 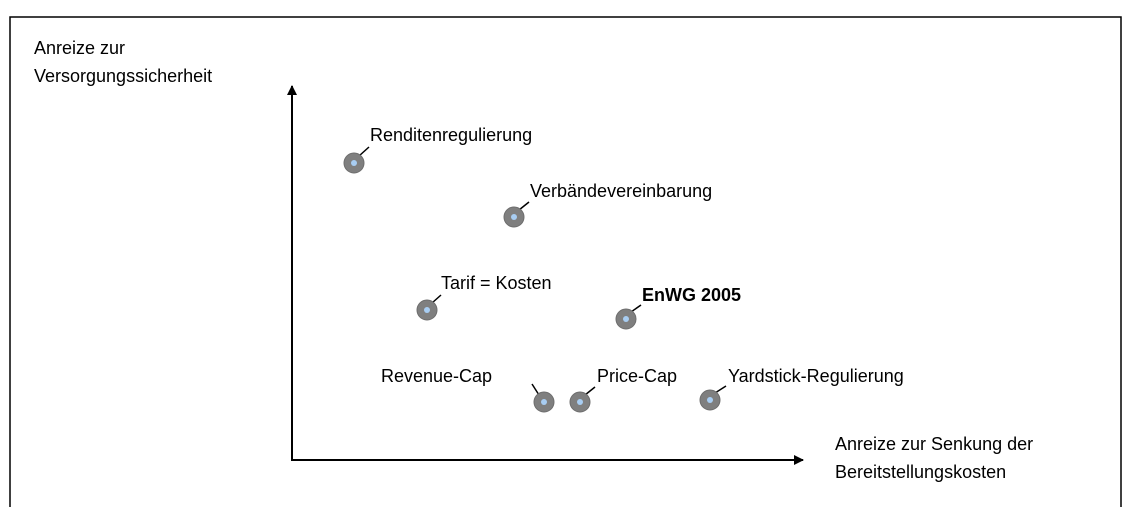 What do you see at coordinates (691, 295) in the screenshot?
I see `node-label: EnWG 2005` at bounding box center [691, 295].